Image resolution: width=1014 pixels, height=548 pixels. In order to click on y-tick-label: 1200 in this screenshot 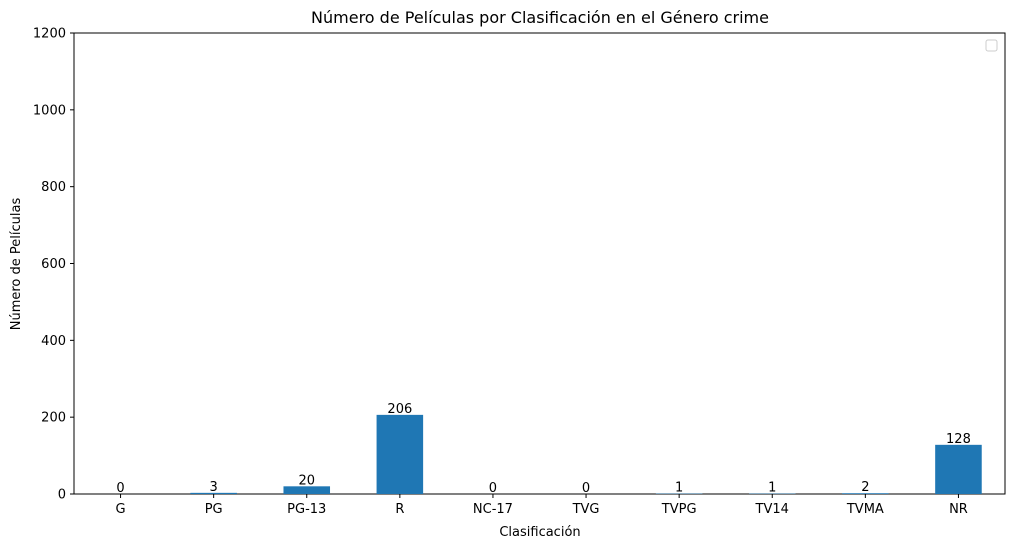, I will do `click(49, 34)`.